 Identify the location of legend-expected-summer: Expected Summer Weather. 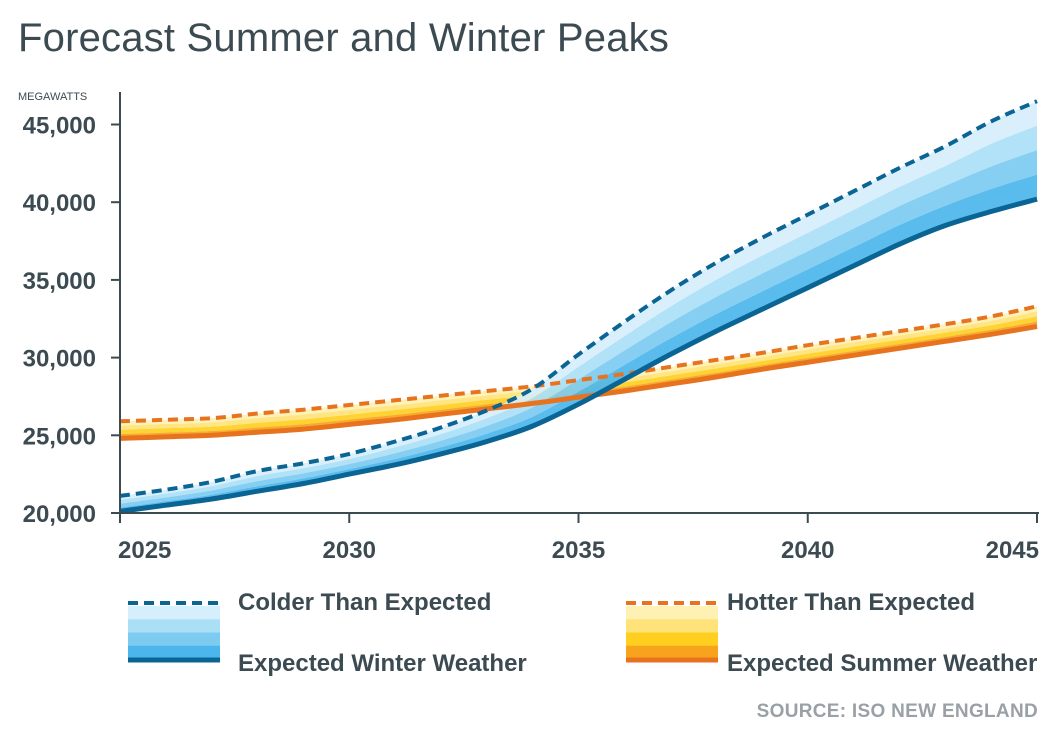
(882, 663).